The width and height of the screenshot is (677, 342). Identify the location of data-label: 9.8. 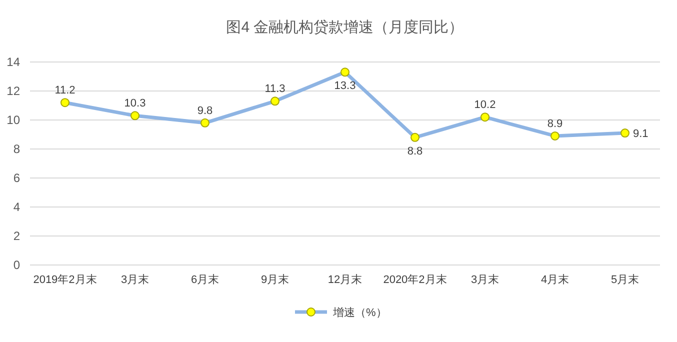
(205, 110).